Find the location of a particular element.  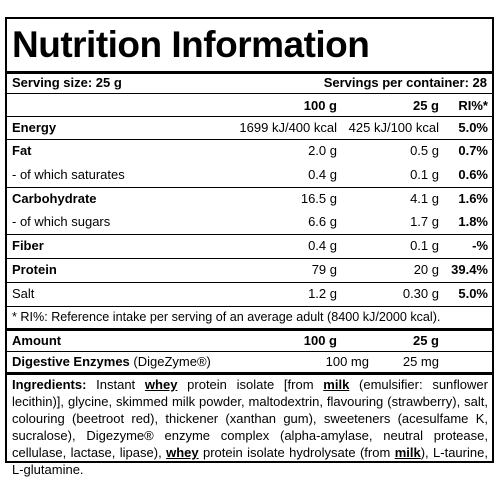

servings-per-container: Servings per container: 28 is located at coordinates (405, 82).